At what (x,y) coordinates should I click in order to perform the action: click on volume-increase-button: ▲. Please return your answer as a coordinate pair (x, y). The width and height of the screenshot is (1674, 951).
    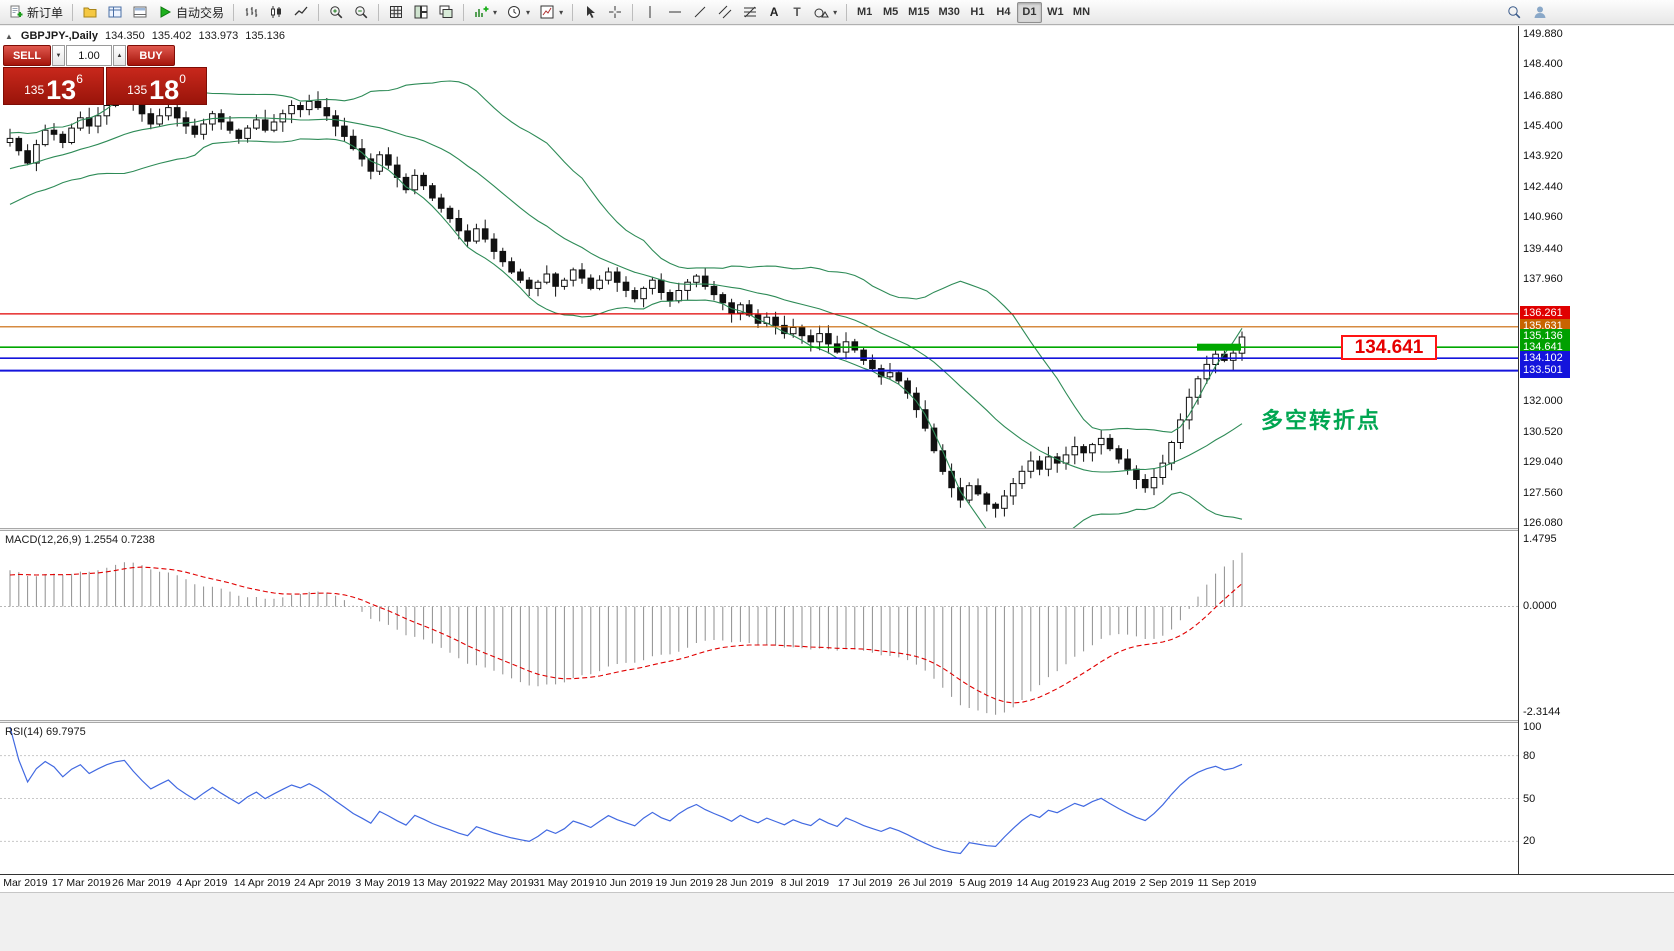
    Looking at the image, I should click on (119, 55).